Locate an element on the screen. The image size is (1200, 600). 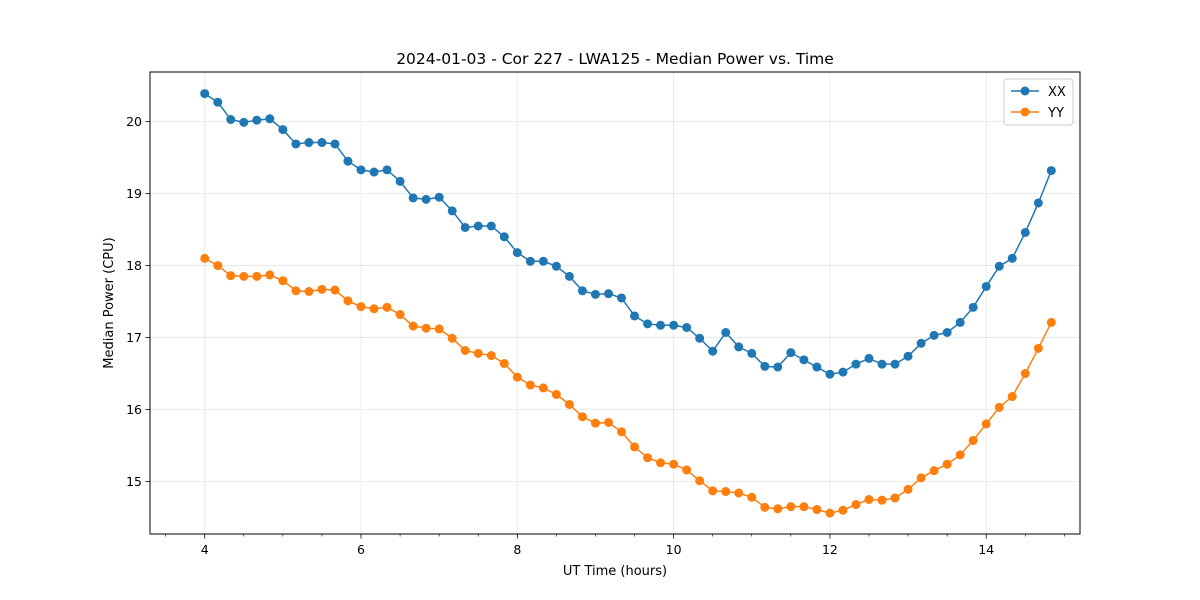
y-tick-label: 16 is located at coordinates (134, 409).